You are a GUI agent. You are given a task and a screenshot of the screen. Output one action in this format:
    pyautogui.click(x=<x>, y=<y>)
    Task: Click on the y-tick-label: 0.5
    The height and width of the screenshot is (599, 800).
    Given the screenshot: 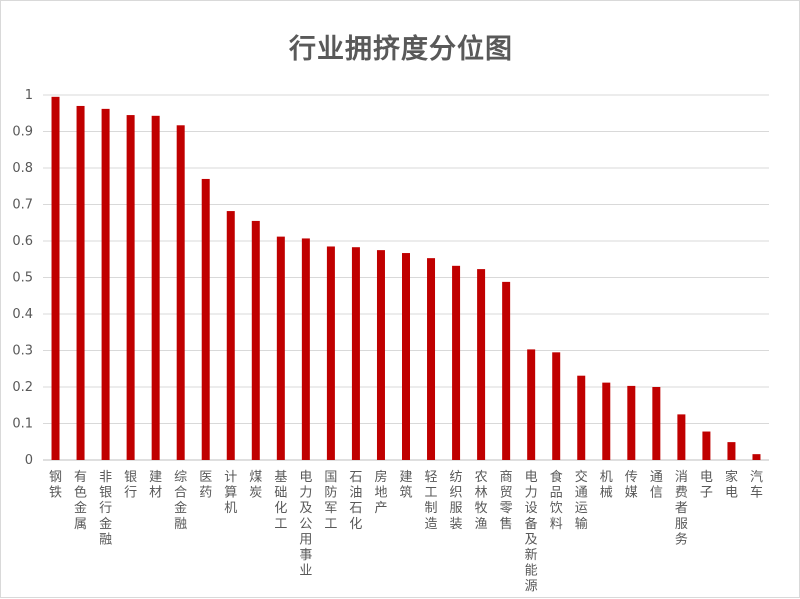 What is the action you would take?
    pyautogui.click(x=22, y=278)
    